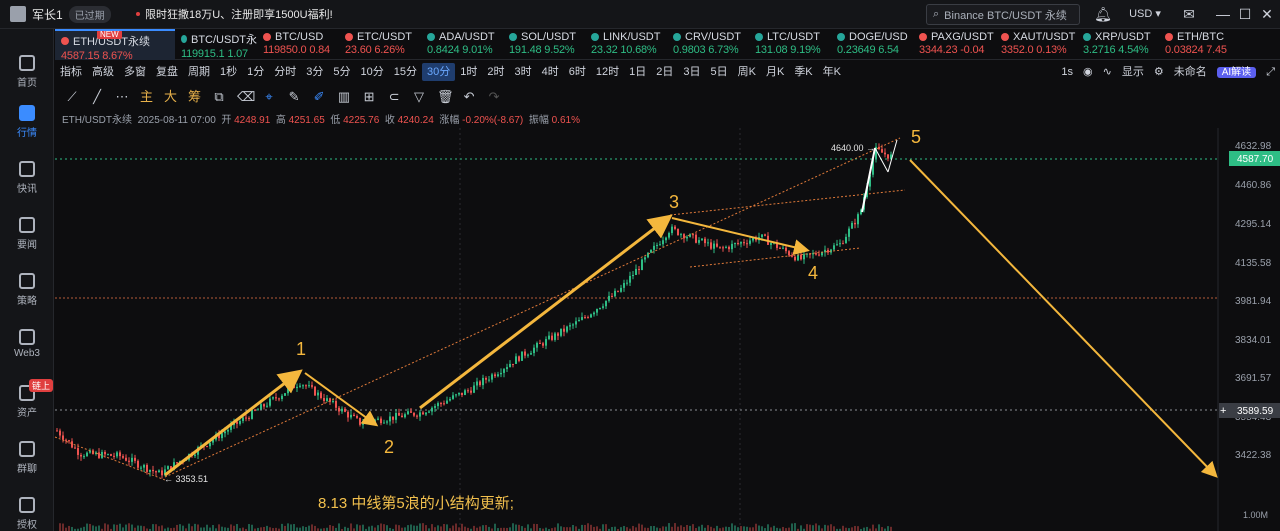 This screenshot has height=531, width=1280. What do you see at coordinates (27, 234) in the screenshot?
I see `sidebar-item-headlines: 要闻` at bounding box center [27, 234].